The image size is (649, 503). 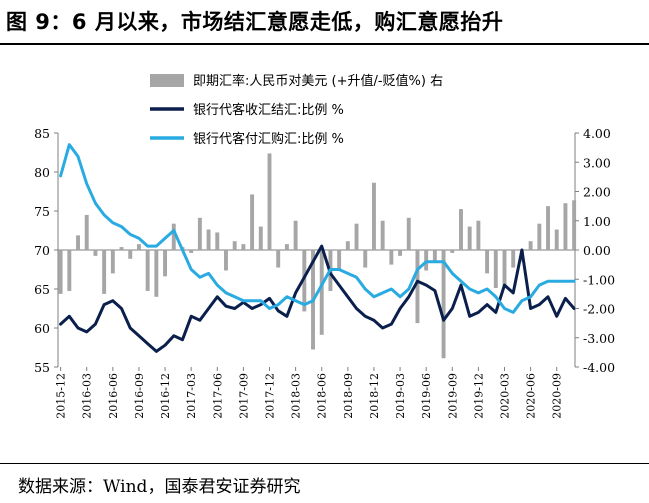 I want to click on x-tick-label: 2017-09, so click(x=243, y=396).